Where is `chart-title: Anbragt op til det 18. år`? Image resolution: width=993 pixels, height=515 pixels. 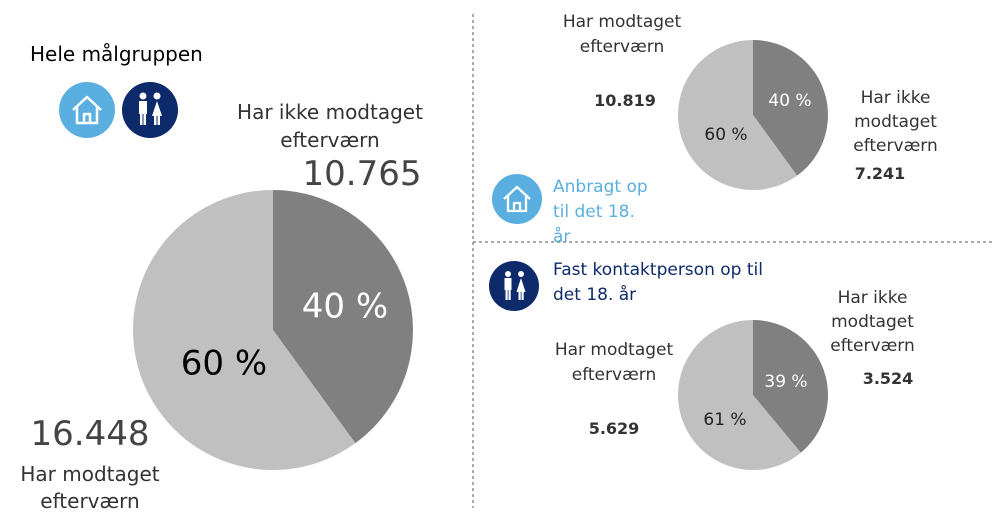 chart-title: Anbragt op til det 18. år is located at coordinates (600, 212).